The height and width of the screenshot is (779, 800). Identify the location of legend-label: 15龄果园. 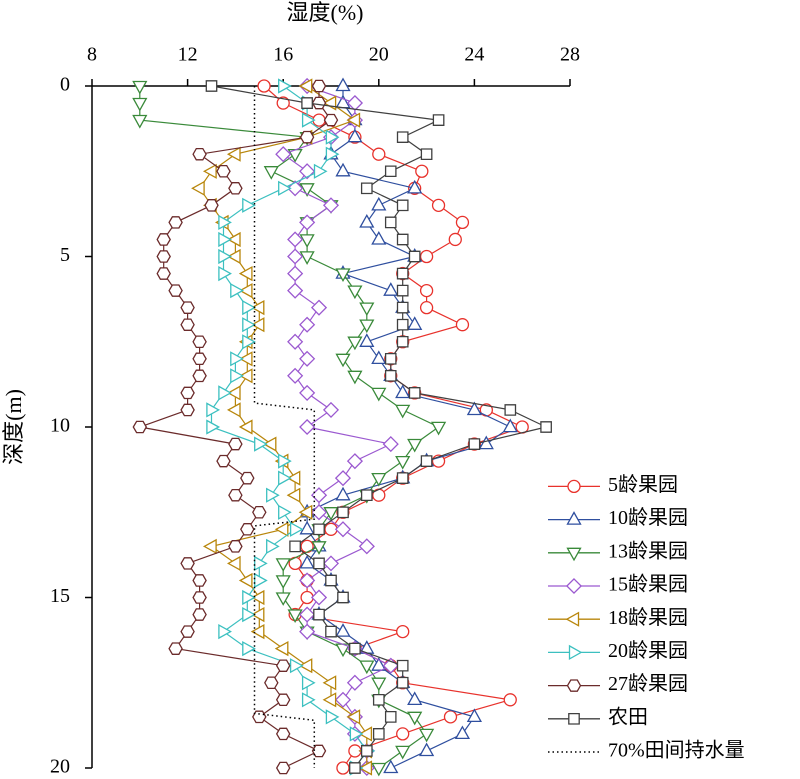
(648, 584).